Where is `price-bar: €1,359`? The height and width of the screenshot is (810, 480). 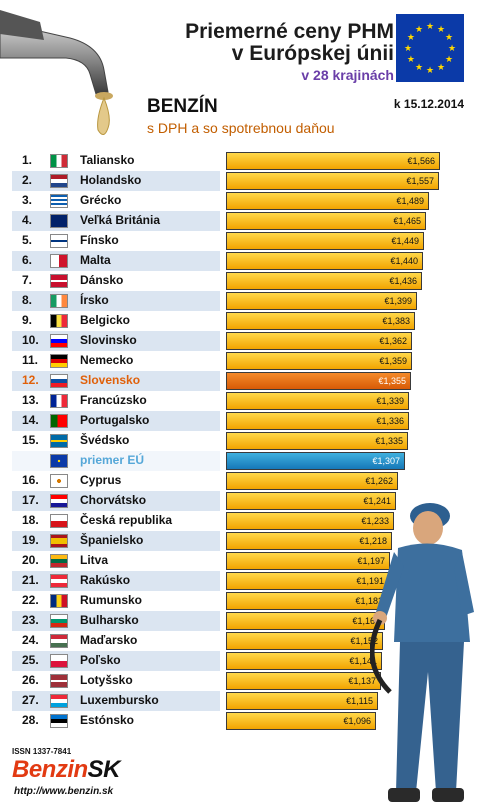 price-bar: €1,359 is located at coordinates (319, 361).